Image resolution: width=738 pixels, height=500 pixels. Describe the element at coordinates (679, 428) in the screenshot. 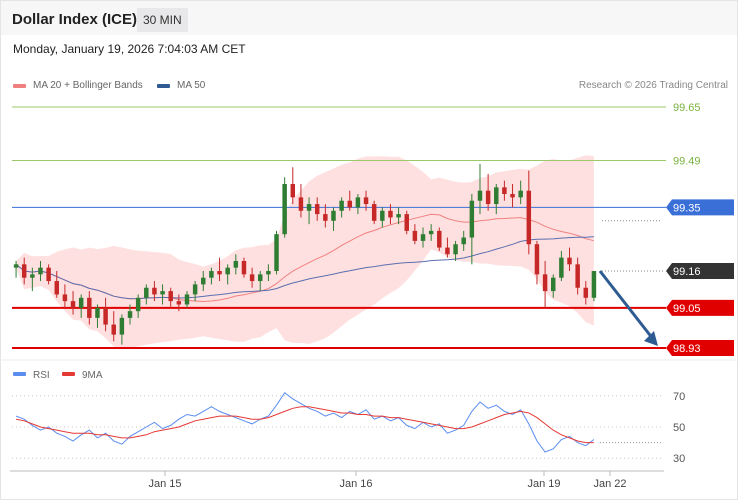

I see `rsi-tick-1: 50` at that location.